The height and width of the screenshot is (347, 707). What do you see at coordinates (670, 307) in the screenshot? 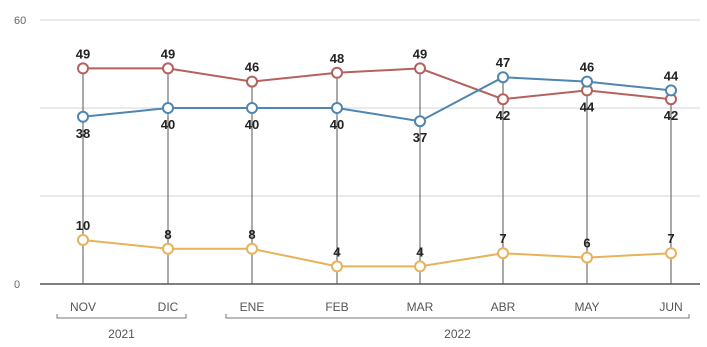
I see `x-tick-label: JUN` at bounding box center [670, 307].